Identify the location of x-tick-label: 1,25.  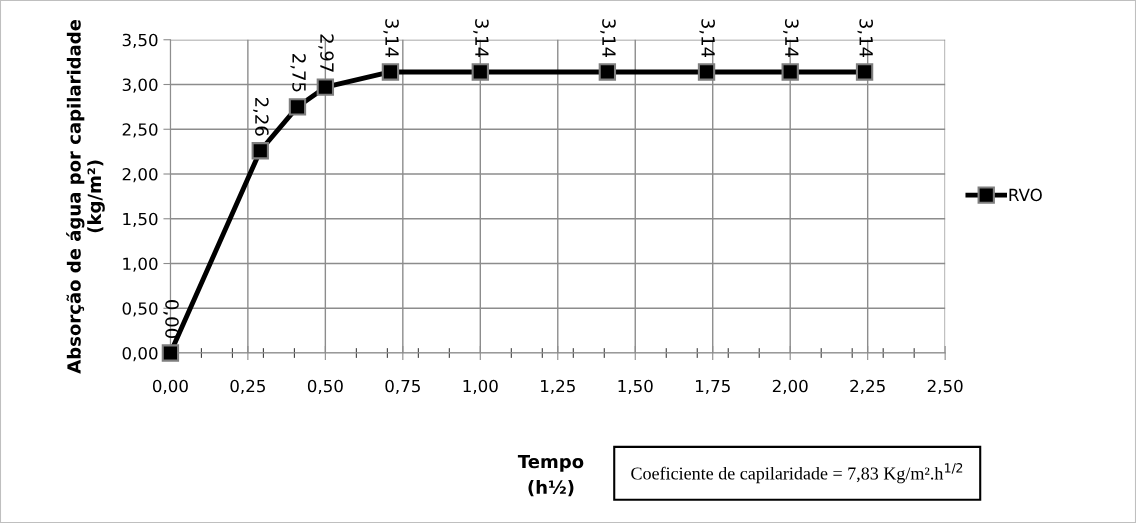
(558, 387).